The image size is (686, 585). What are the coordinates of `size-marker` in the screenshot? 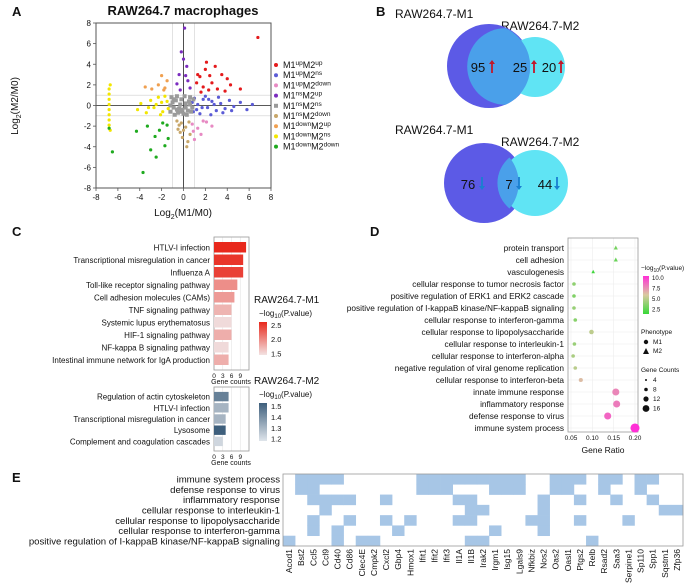 It's located at (646, 408).